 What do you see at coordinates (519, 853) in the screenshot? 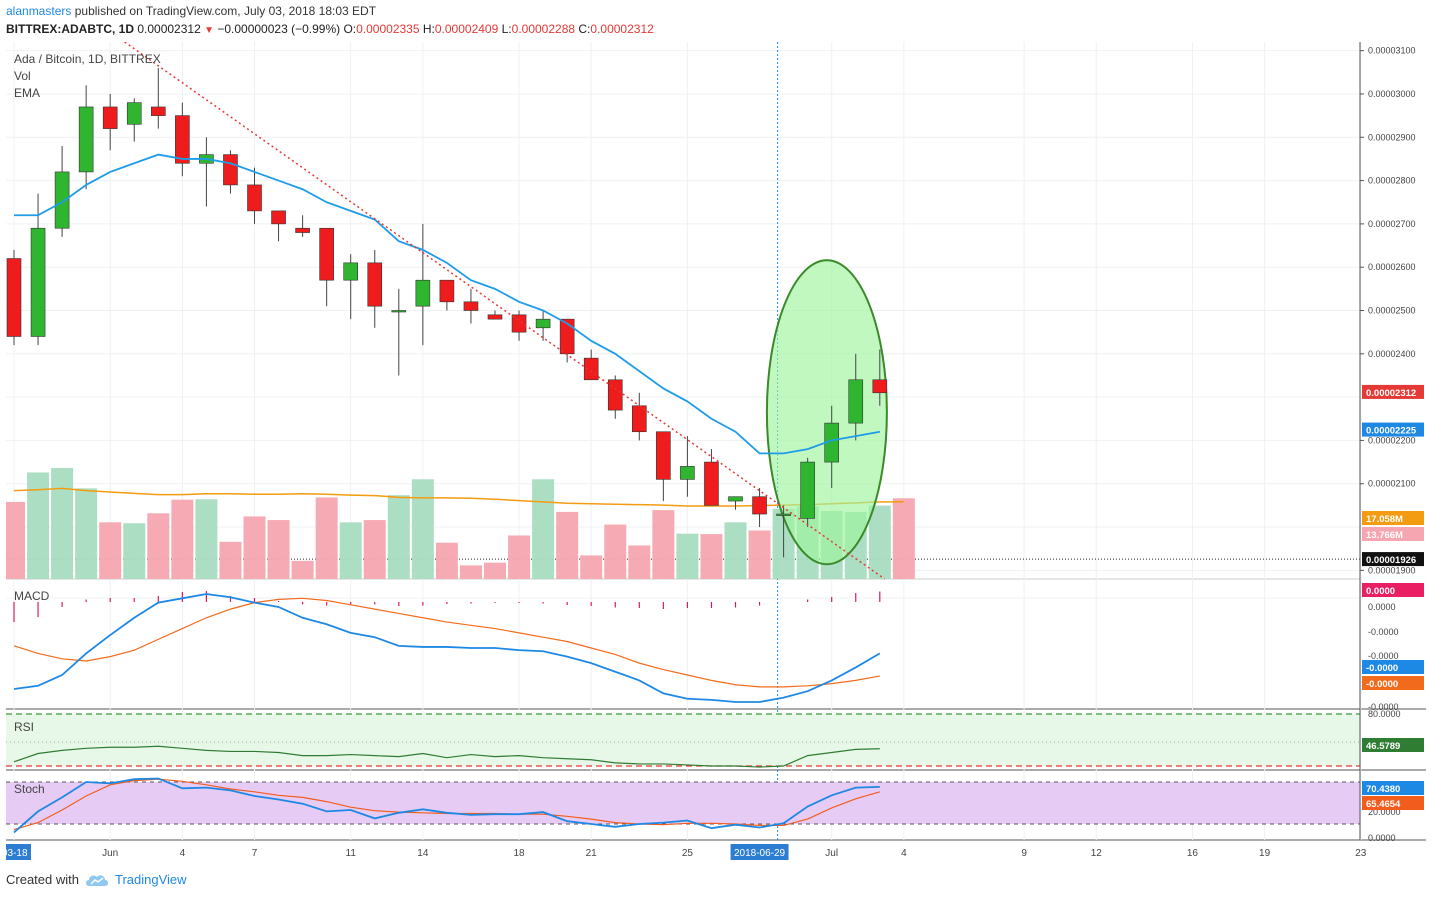
I see `date-label: 18` at bounding box center [519, 853].